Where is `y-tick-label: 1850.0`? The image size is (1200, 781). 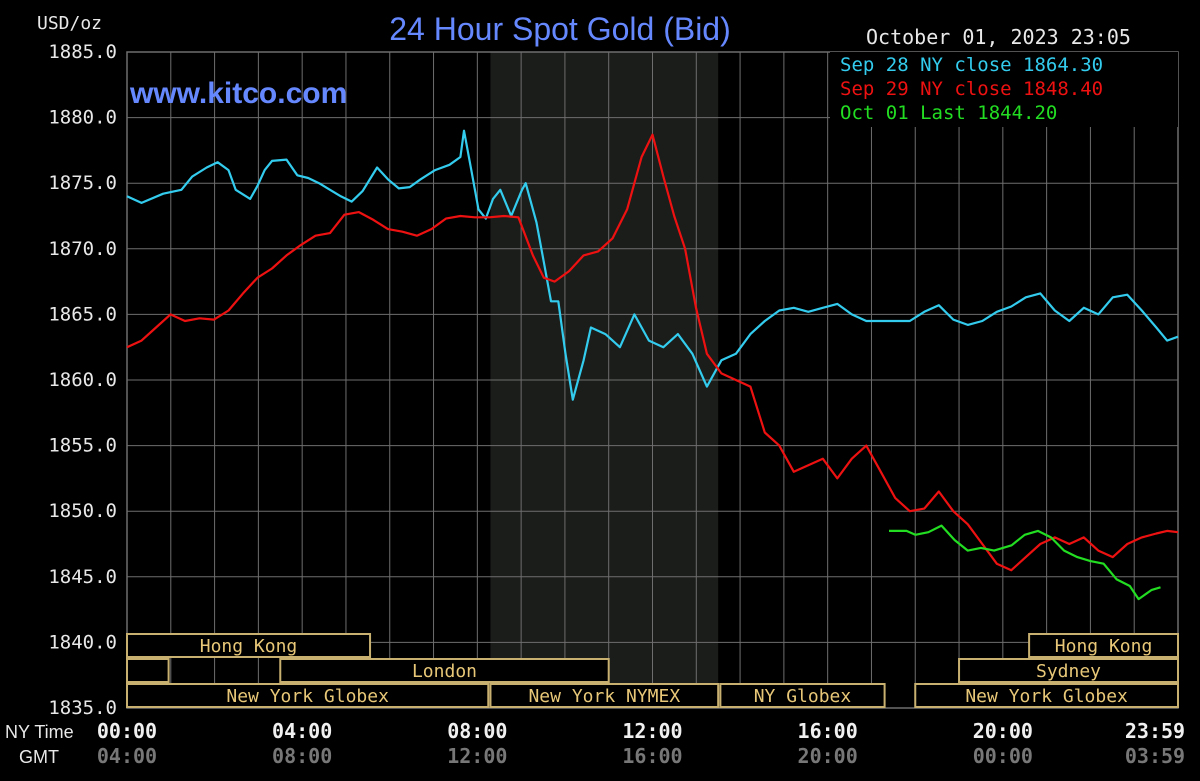
y-tick-label: 1850.0 is located at coordinates (82, 511).